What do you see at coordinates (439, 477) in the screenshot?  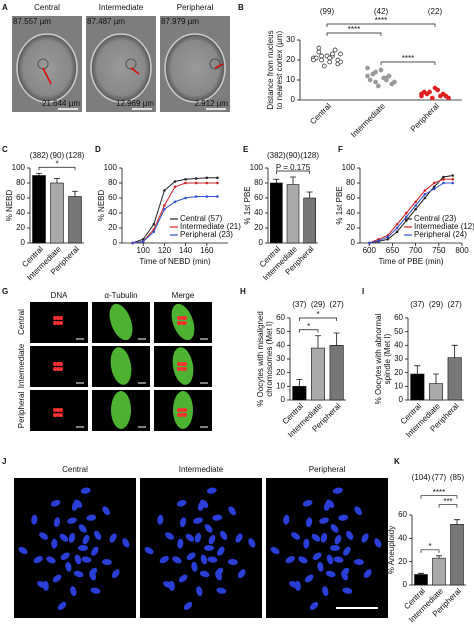 I see `count-label: (77)` at bounding box center [439, 477].